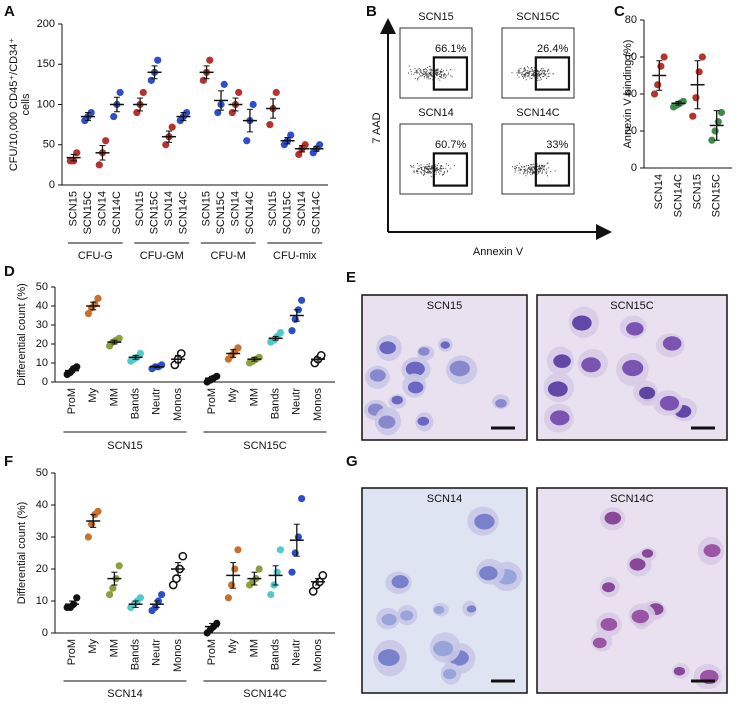 The image size is (755, 704). I want to click on flow-plot-title: SCN14, so click(435, 113).